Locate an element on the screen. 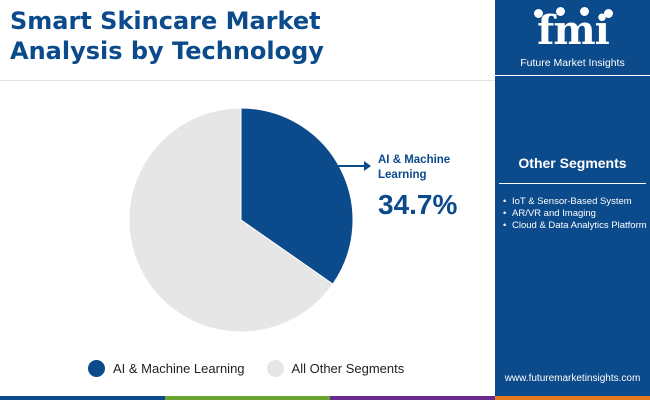 The width and height of the screenshot is (650, 400). logo-caption: Future Market Insights is located at coordinates (572, 63).